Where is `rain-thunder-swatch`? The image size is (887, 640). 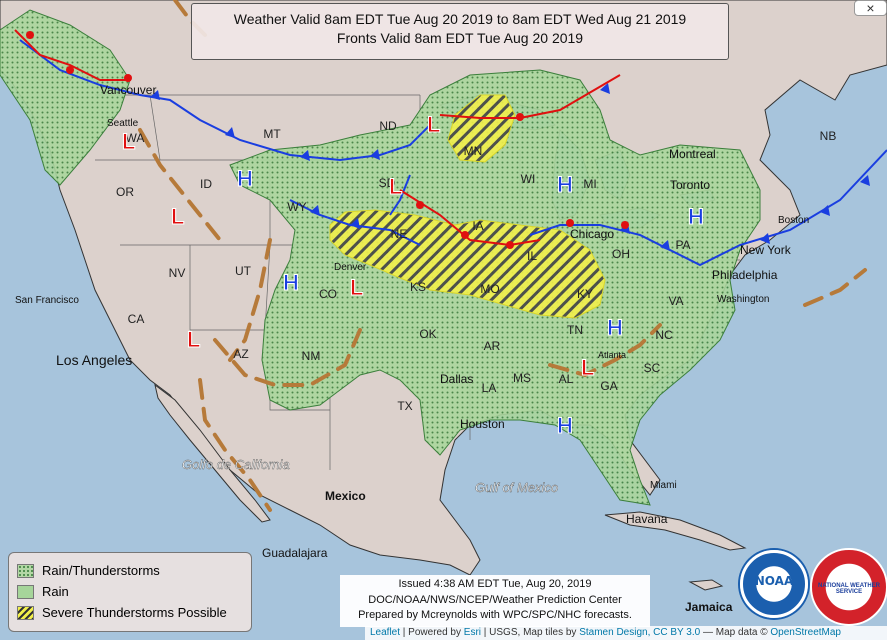
rain-thunder-swatch is located at coordinates (25, 570).